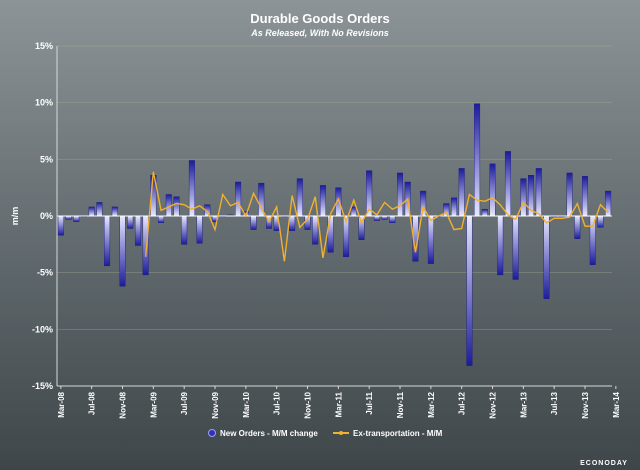 This screenshot has width=640, height=470. Describe the element at coordinates (92, 403) in the screenshot. I see `x-tick-label: Jul-08` at that location.